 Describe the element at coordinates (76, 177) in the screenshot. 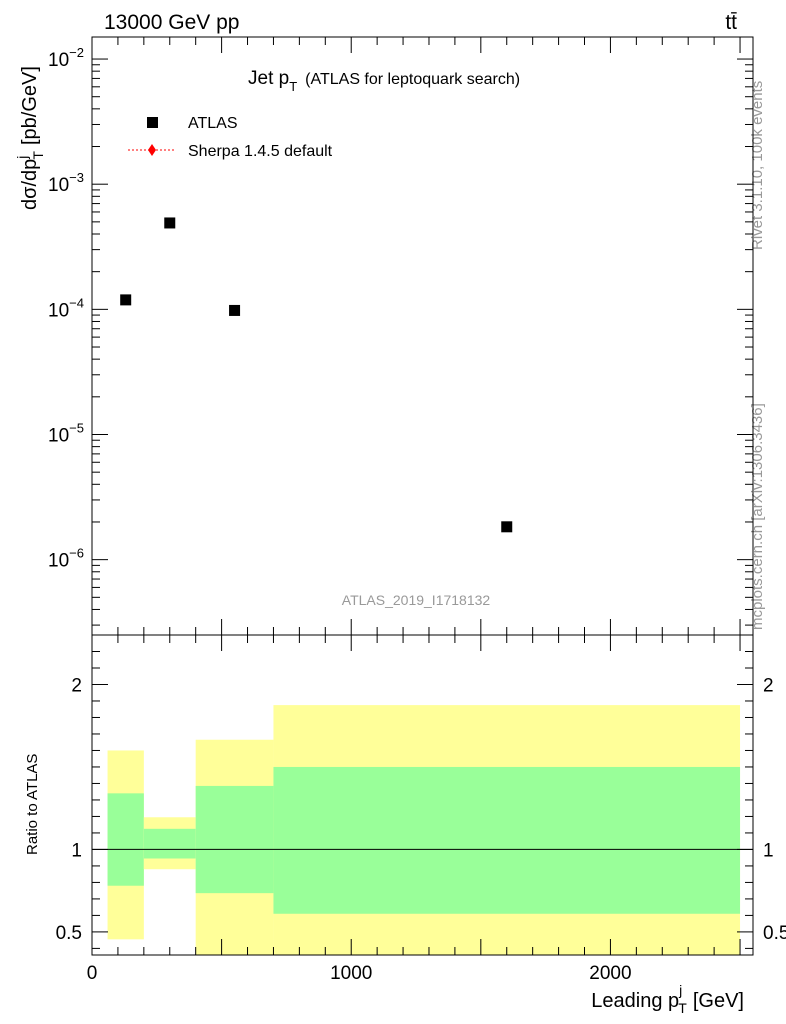

I see `main-ytick-exp: −3` at that location.